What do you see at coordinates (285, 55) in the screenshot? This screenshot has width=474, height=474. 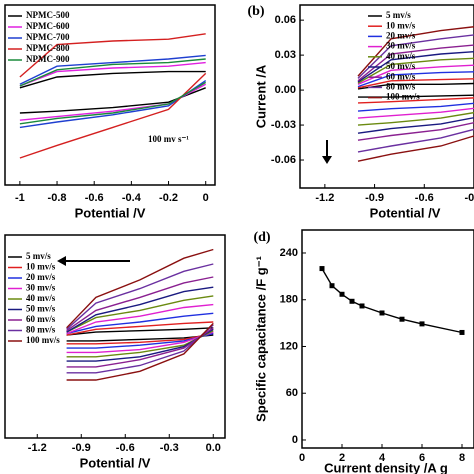 I see `y-tick-label: 0.03` at bounding box center [285, 55].